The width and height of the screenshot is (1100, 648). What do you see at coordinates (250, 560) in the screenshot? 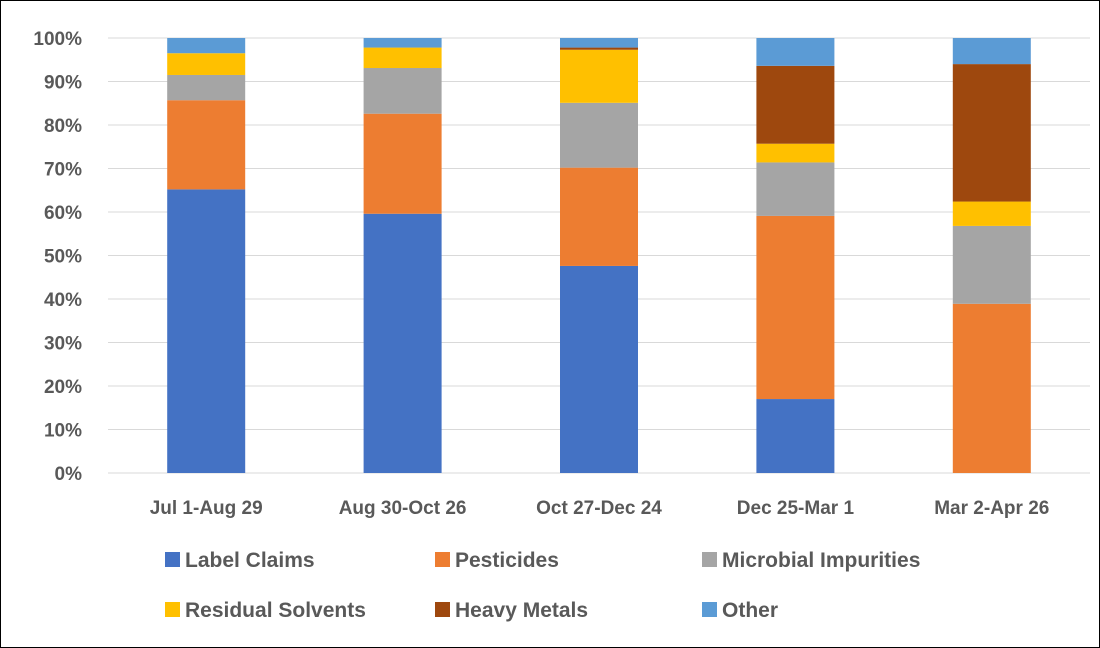
I see `legend-label: Label Claims` at bounding box center [250, 560].